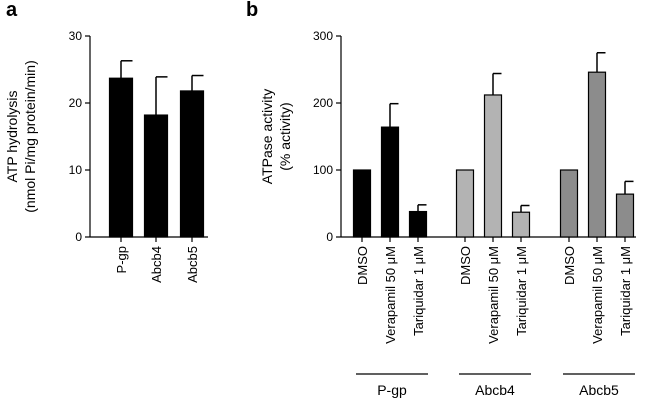  I want to click on y-tick-label: 10, so click(76, 170).